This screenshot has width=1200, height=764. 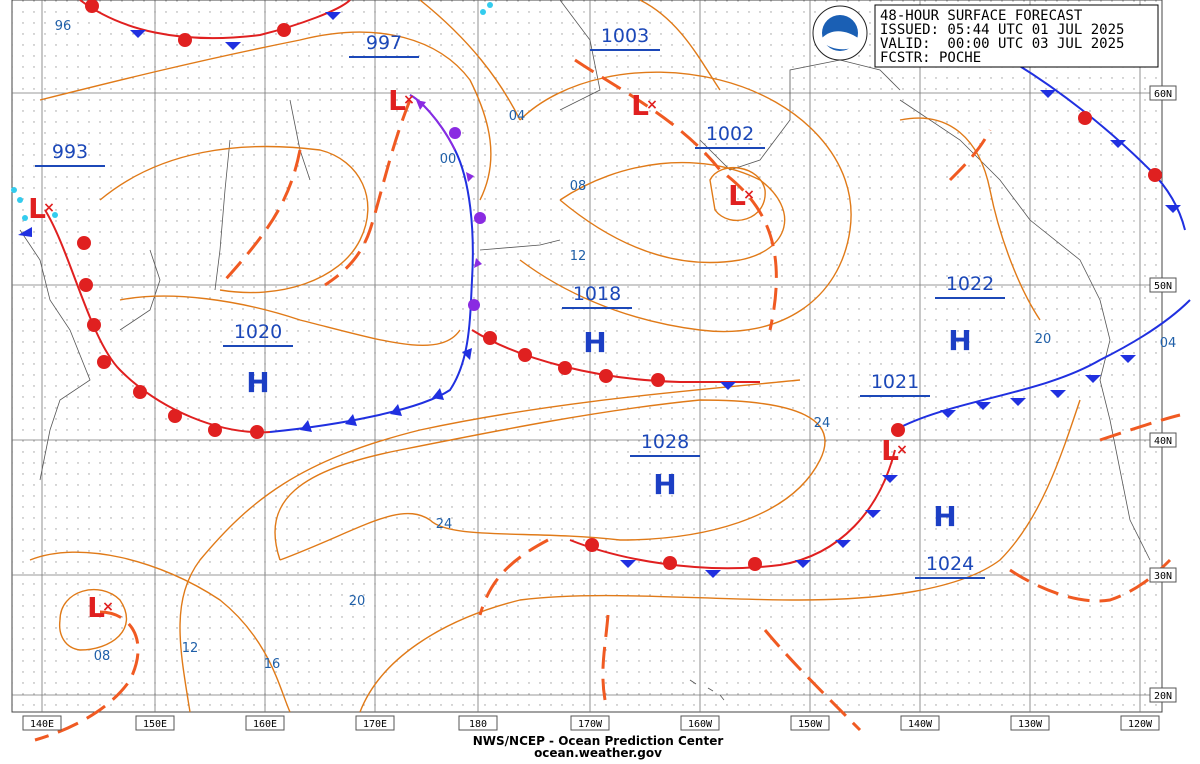 I want to click on header-line: 48-HOUR SURFACE FORECAST, so click(x=981, y=16).